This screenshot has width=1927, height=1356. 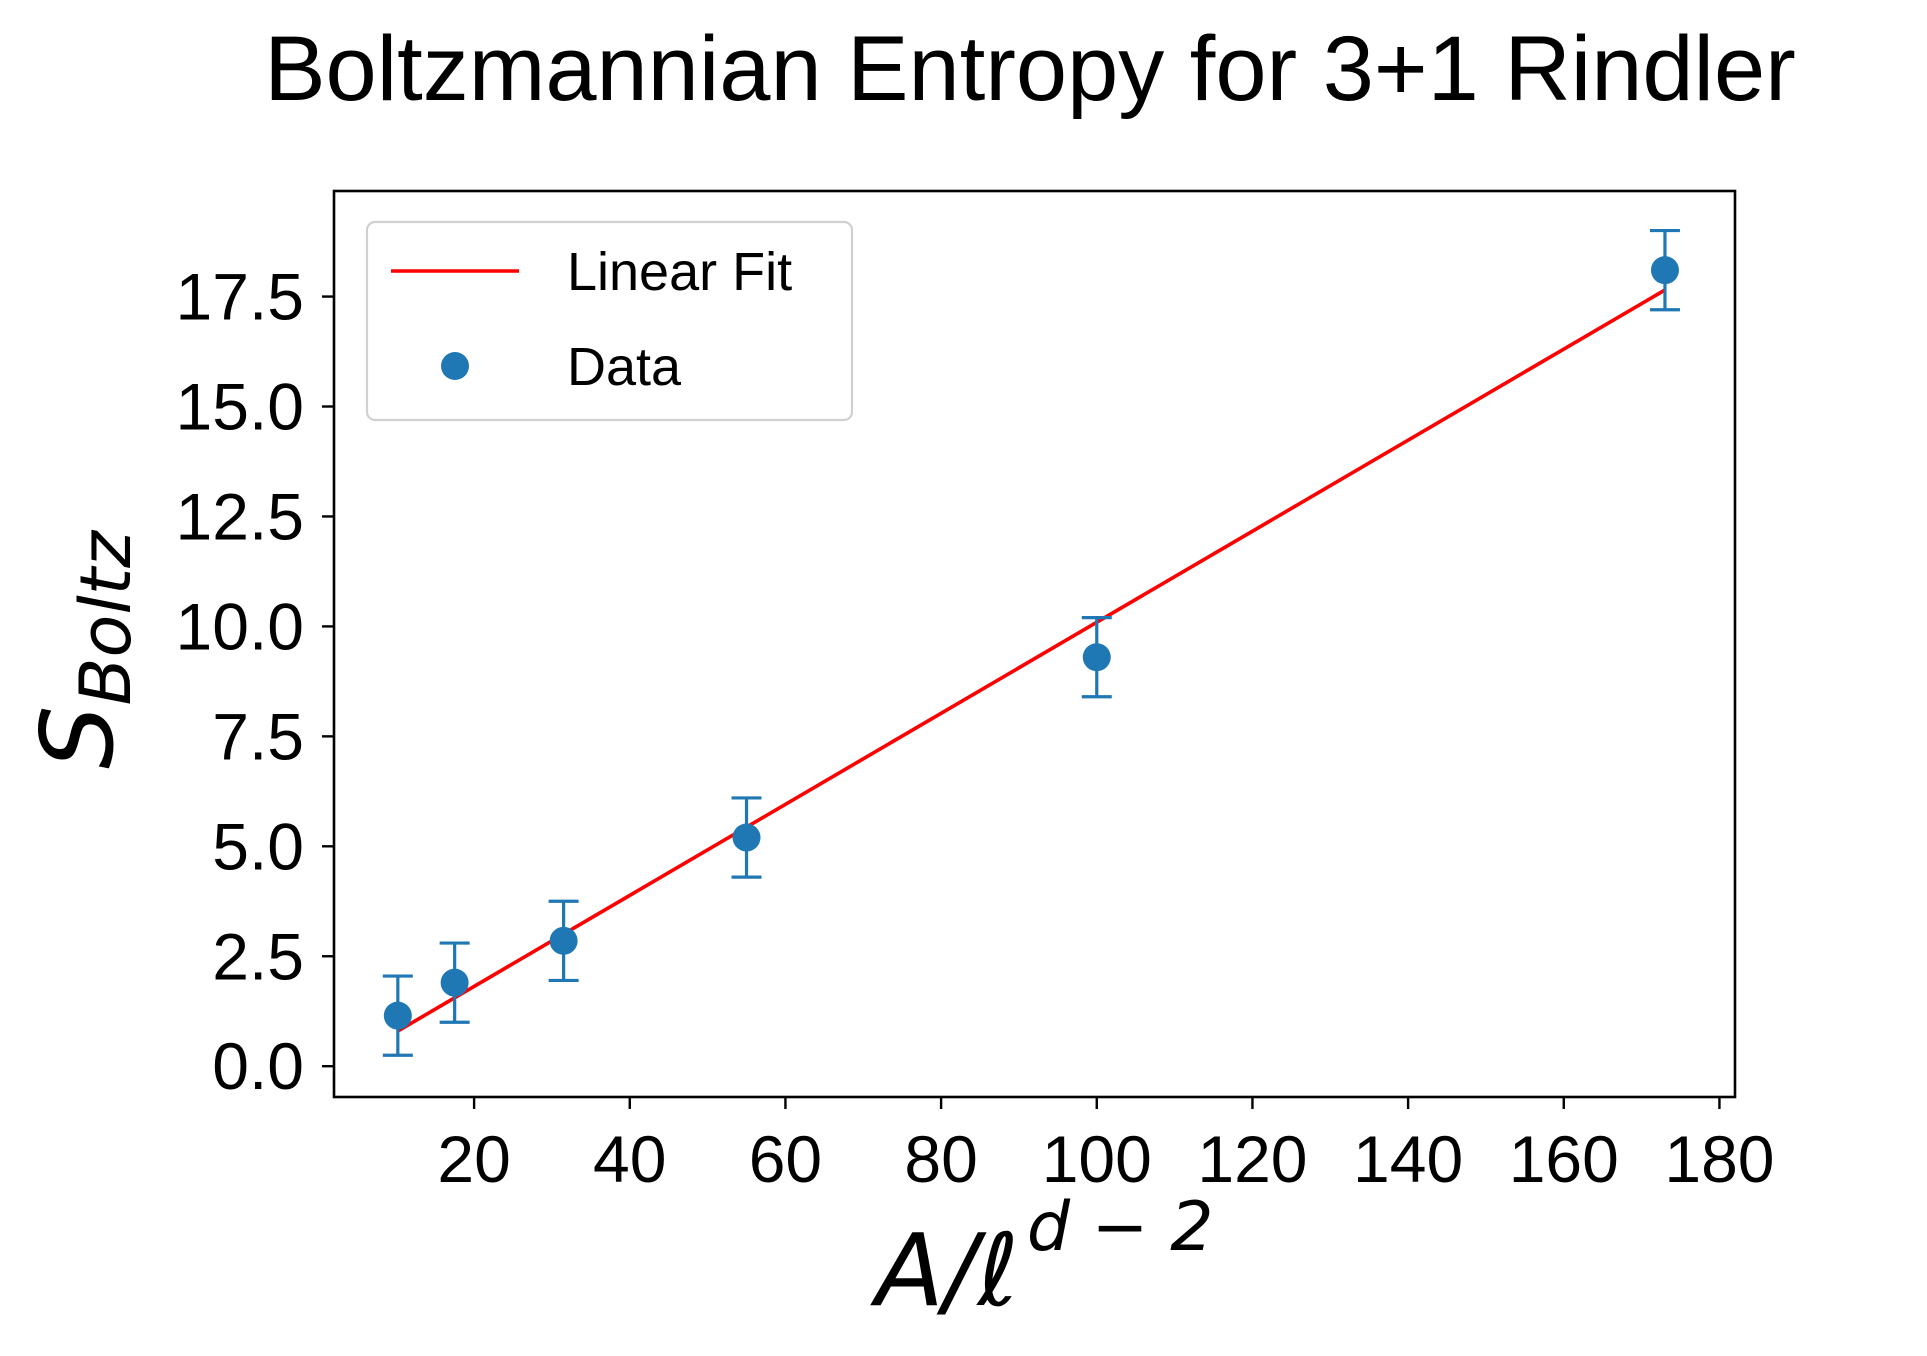 I want to click on legend-dot-swatch, so click(x=455, y=366).